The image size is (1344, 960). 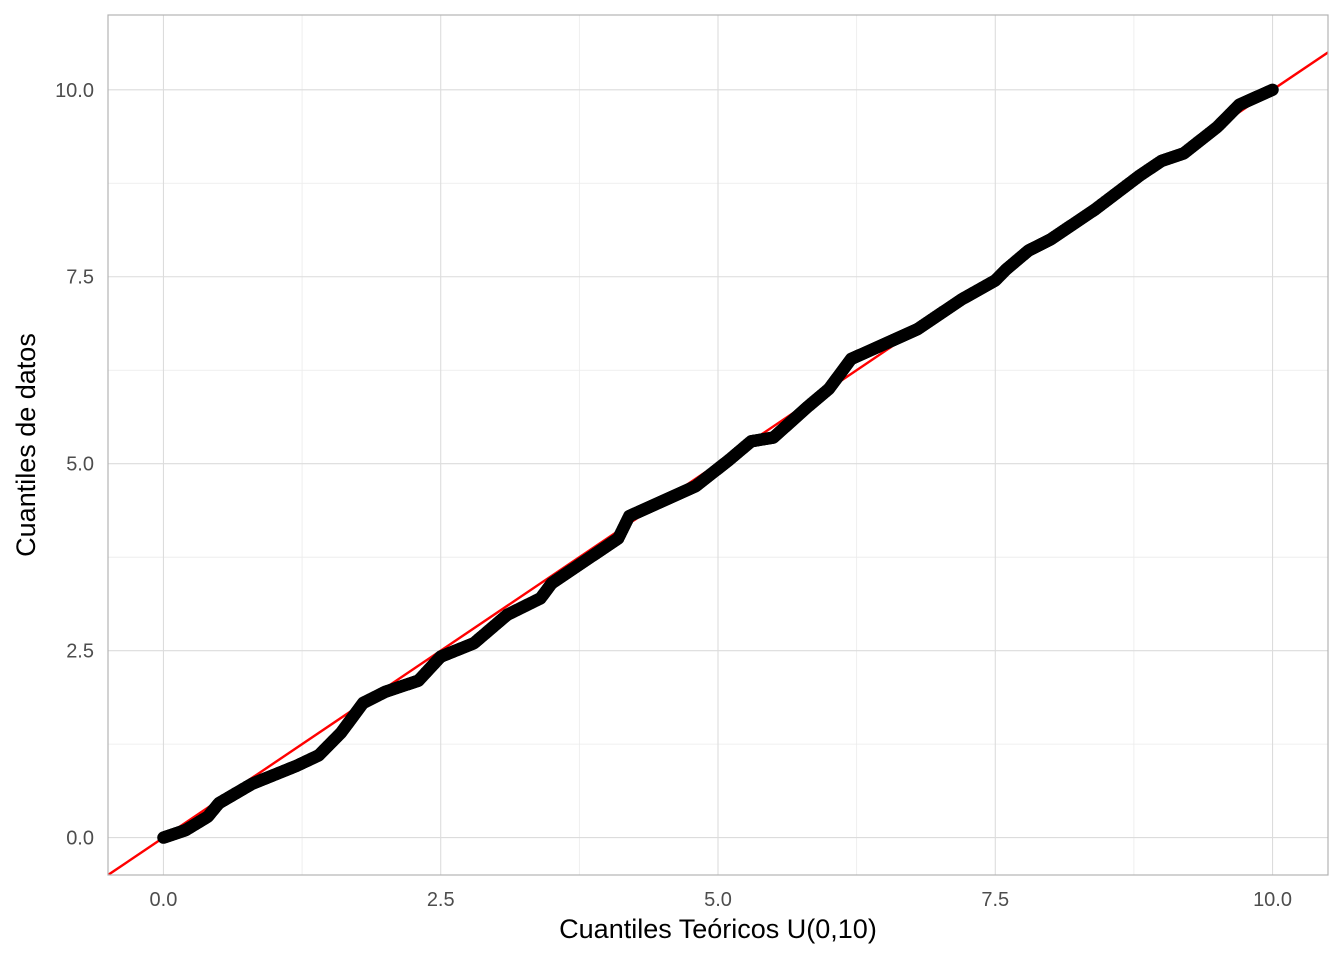 I want to click on y-tick-label: 2.5, so click(x=80, y=652).